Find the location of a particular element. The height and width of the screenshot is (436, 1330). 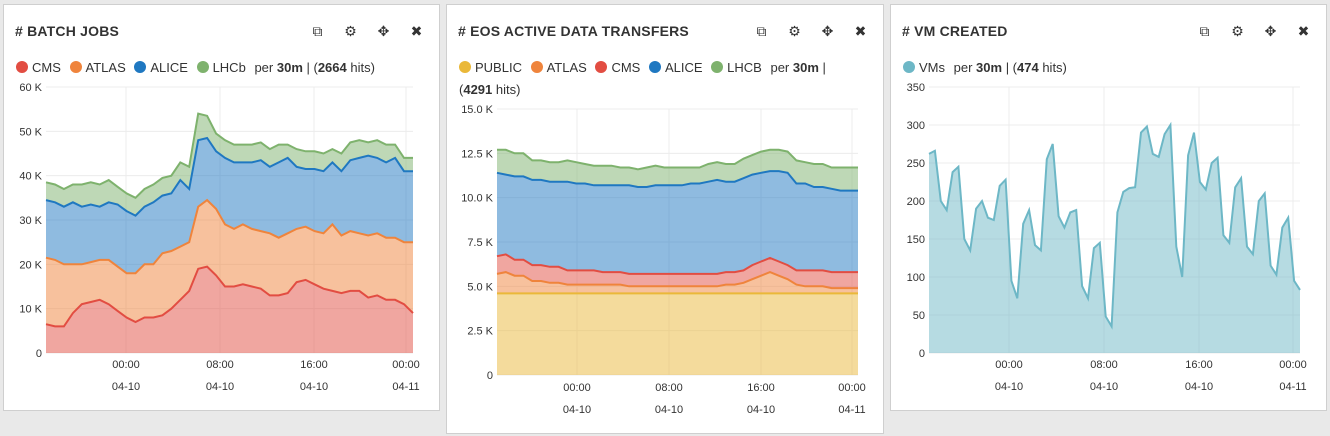

legend-item-vms: VMs is located at coordinates (924, 68).